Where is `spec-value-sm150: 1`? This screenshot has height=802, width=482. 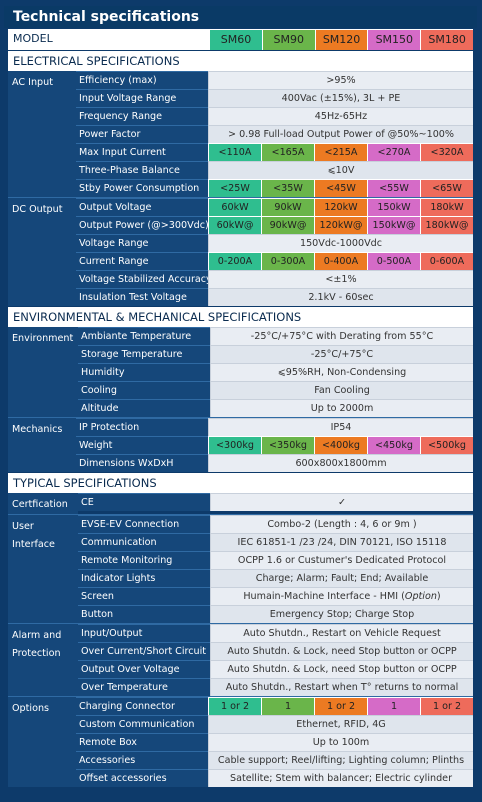 spec-value-sm150: 1 is located at coordinates (393, 706).